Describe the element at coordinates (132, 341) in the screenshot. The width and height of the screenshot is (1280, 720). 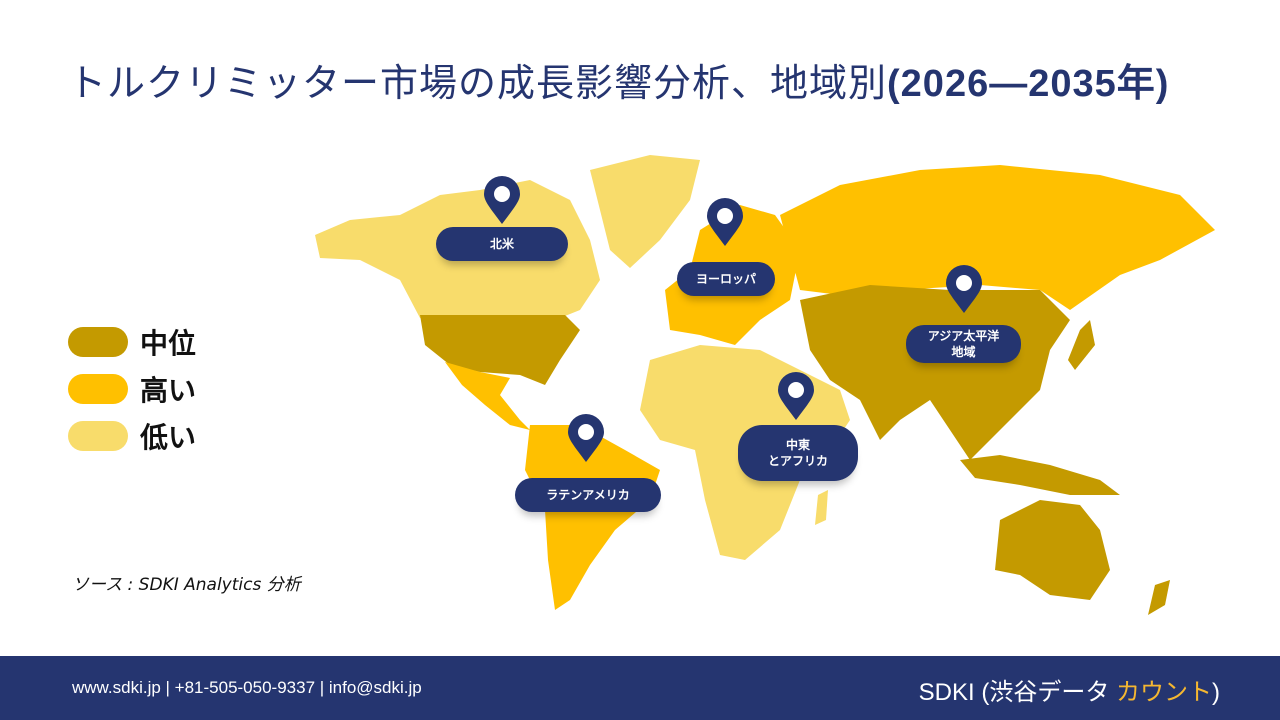
I see `legend-item-mid: 中位` at that location.